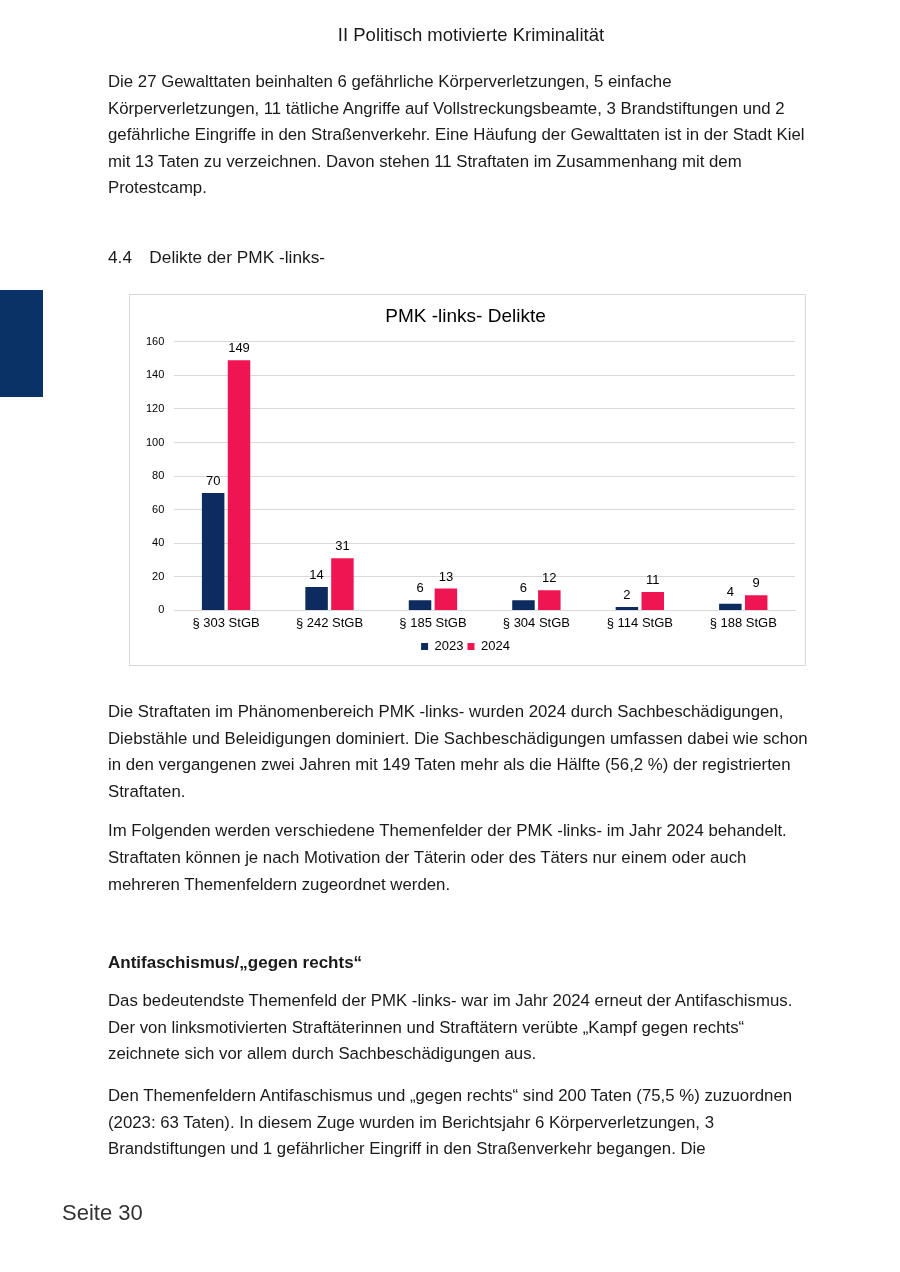  What do you see at coordinates (155, 441) in the screenshot?
I see `y-tick-label: 100` at bounding box center [155, 441].